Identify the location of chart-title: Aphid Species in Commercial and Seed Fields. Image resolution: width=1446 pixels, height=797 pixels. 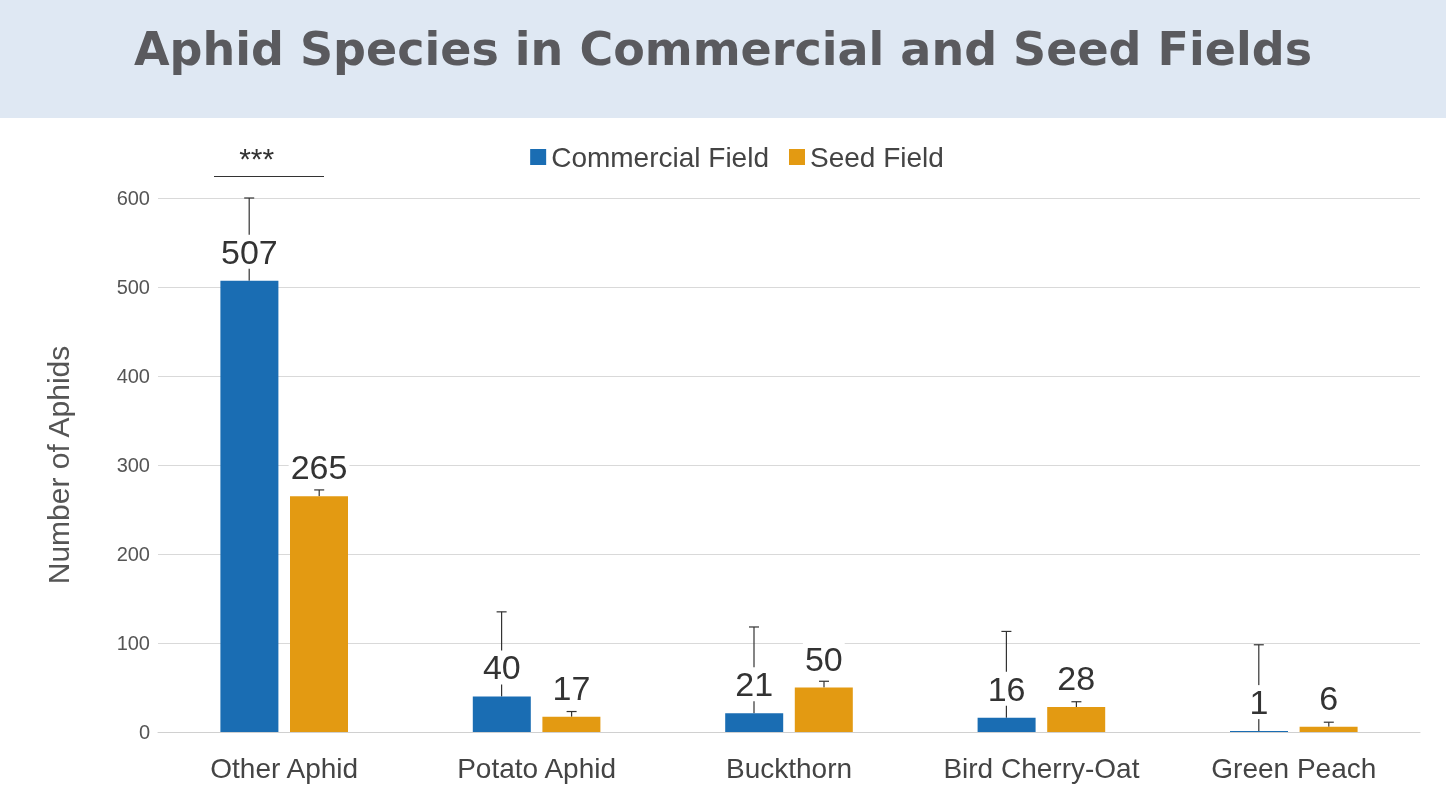
(723, 49).